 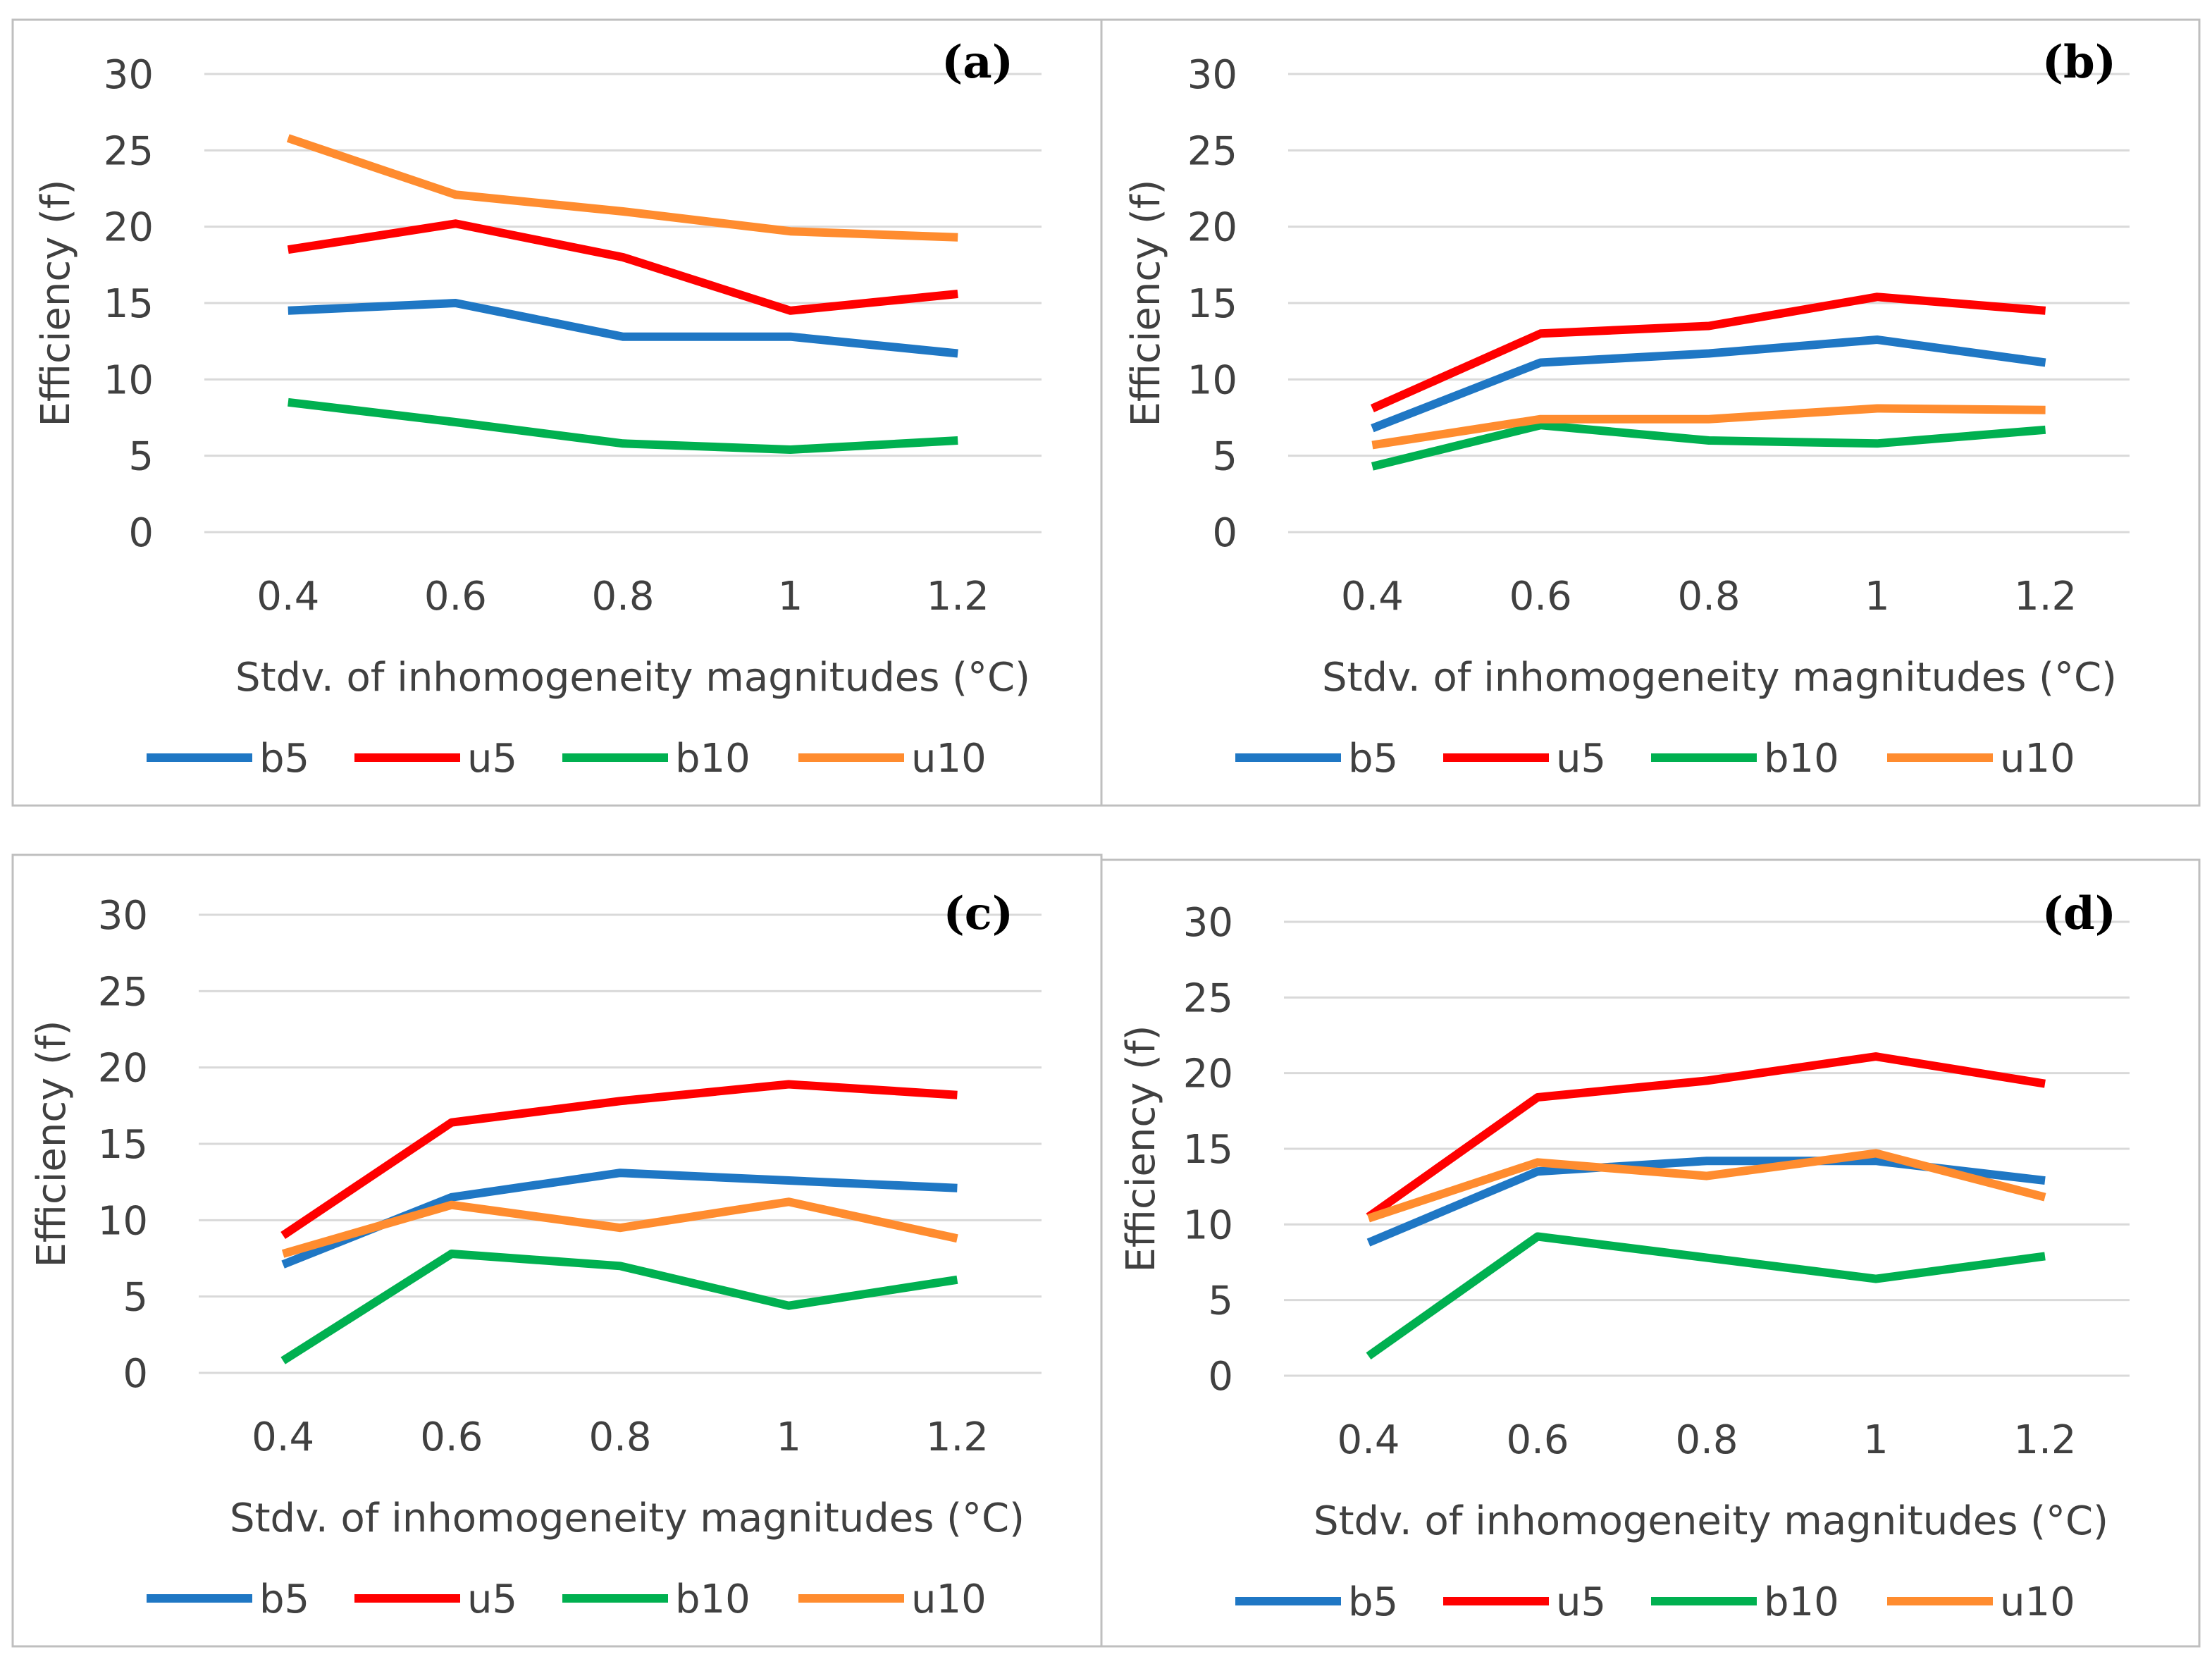 What do you see at coordinates (1208, 998) in the screenshot?
I see `y-tick-label-d-25: 25` at bounding box center [1208, 998].